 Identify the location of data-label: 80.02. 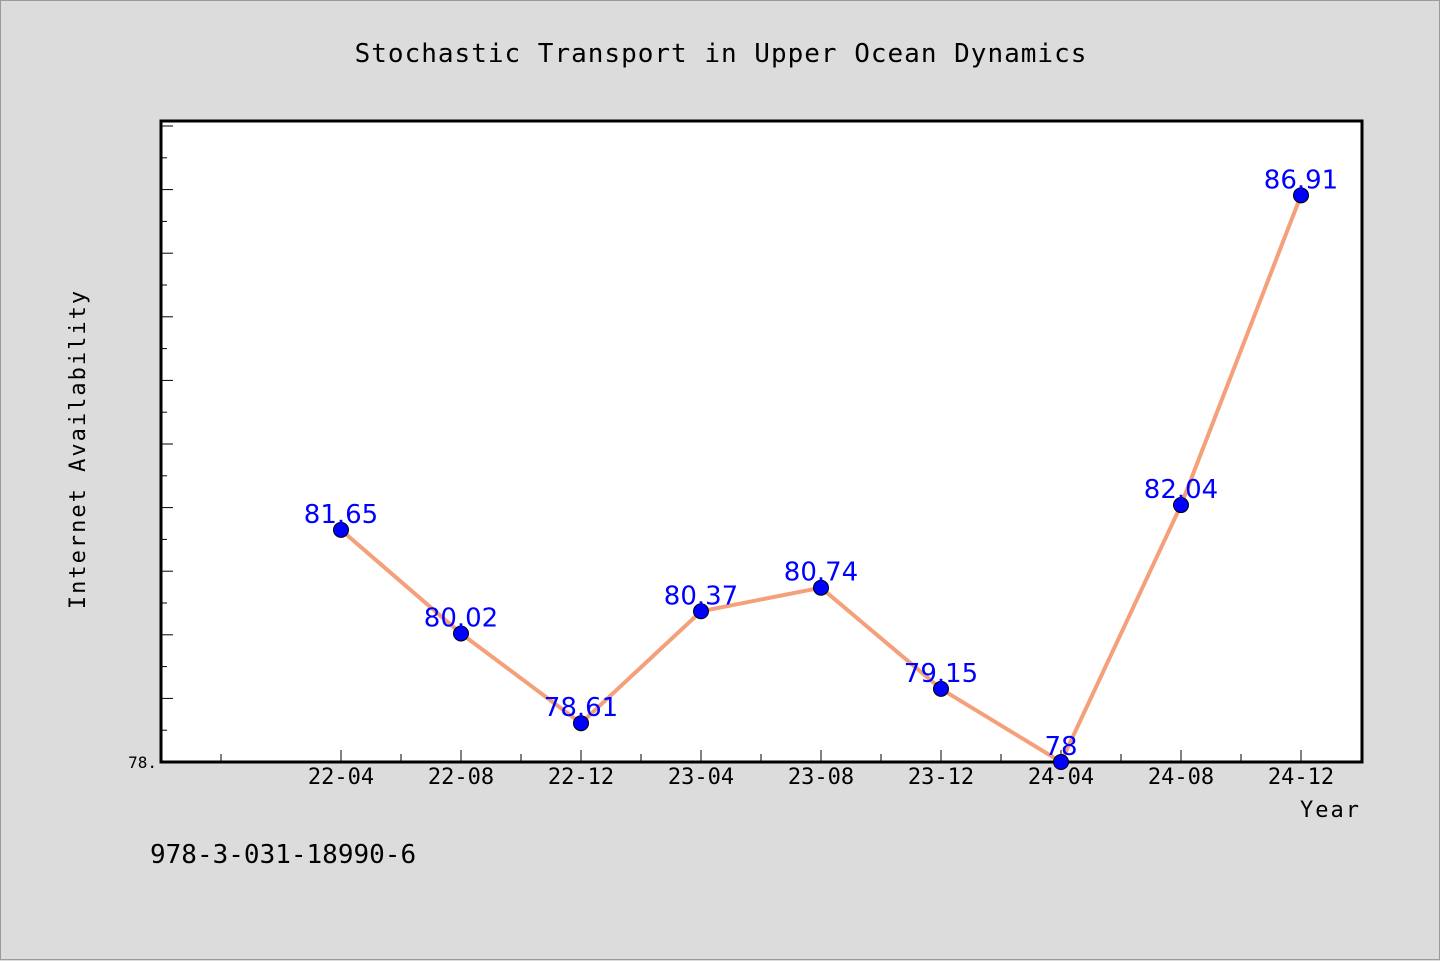
(461, 619).